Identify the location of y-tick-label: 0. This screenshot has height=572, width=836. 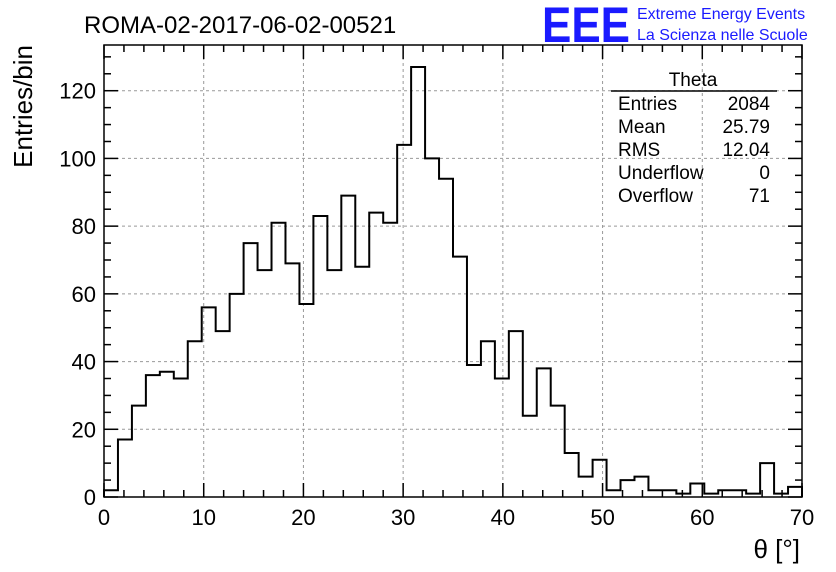
(90, 497).